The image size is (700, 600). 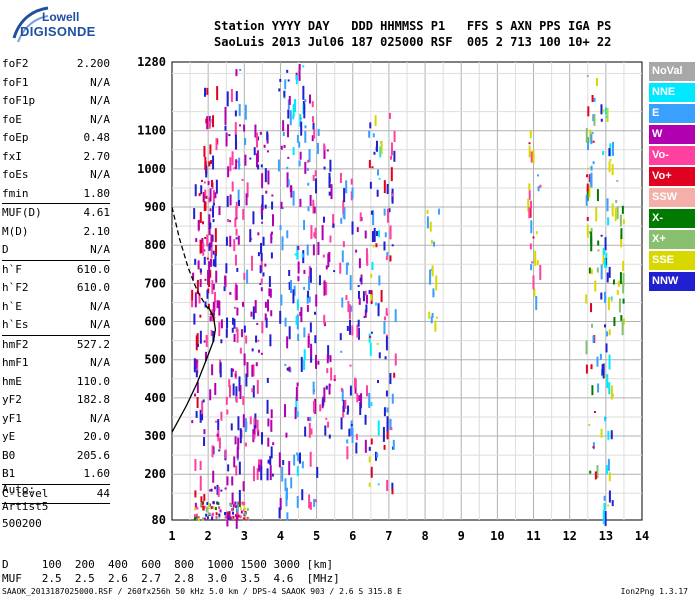 I want to click on param-label: B0, so click(x=9, y=455).